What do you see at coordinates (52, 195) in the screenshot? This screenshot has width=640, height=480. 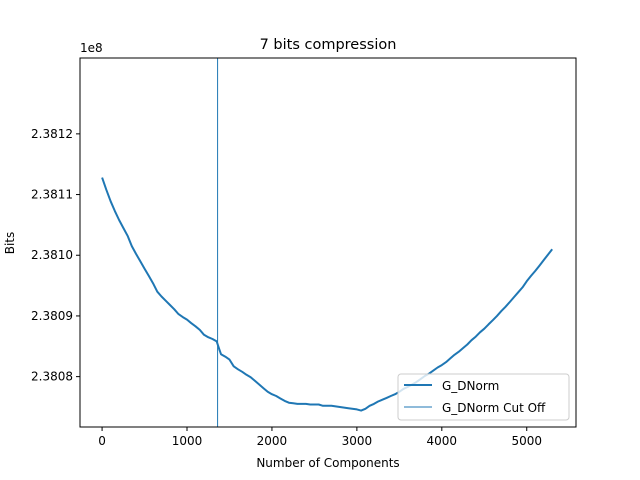 I see `y-tick-label: 2.3811` at bounding box center [52, 195].